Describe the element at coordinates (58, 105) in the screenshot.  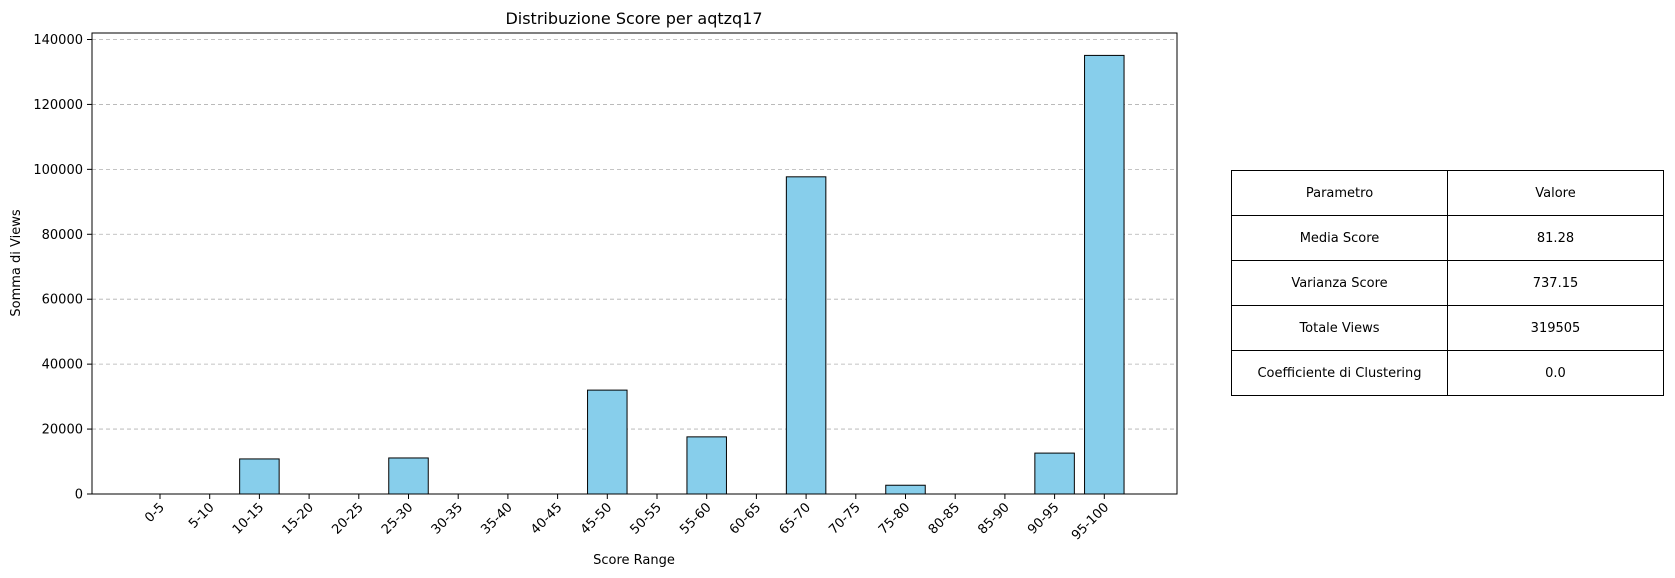
I see `y-tick-label: 120000` at that location.